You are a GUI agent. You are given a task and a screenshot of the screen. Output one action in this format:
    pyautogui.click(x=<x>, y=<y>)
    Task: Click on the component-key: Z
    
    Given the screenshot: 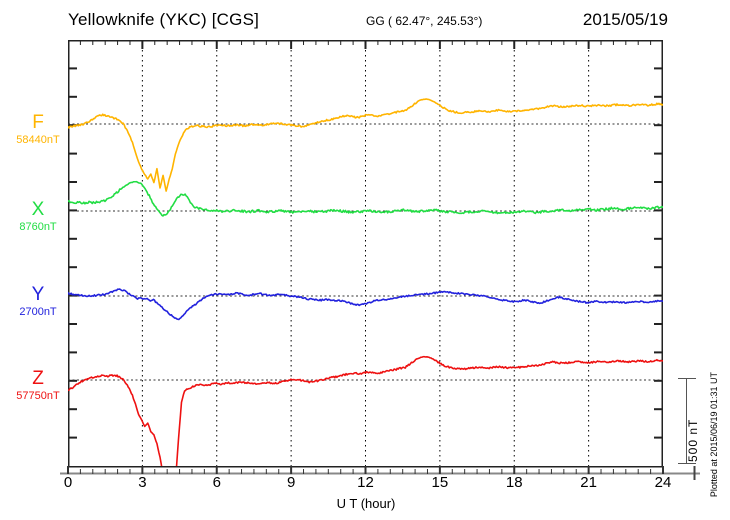 What is the action you would take?
    pyautogui.click(x=38, y=378)
    